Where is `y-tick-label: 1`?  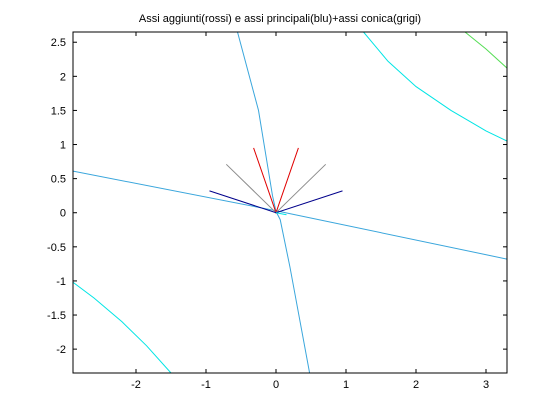
y-tick-label: 1 is located at coordinates (63, 146).